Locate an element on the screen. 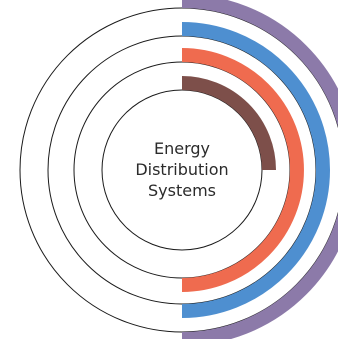  center-label-line-2: Distribution is located at coordinates (182, 169).